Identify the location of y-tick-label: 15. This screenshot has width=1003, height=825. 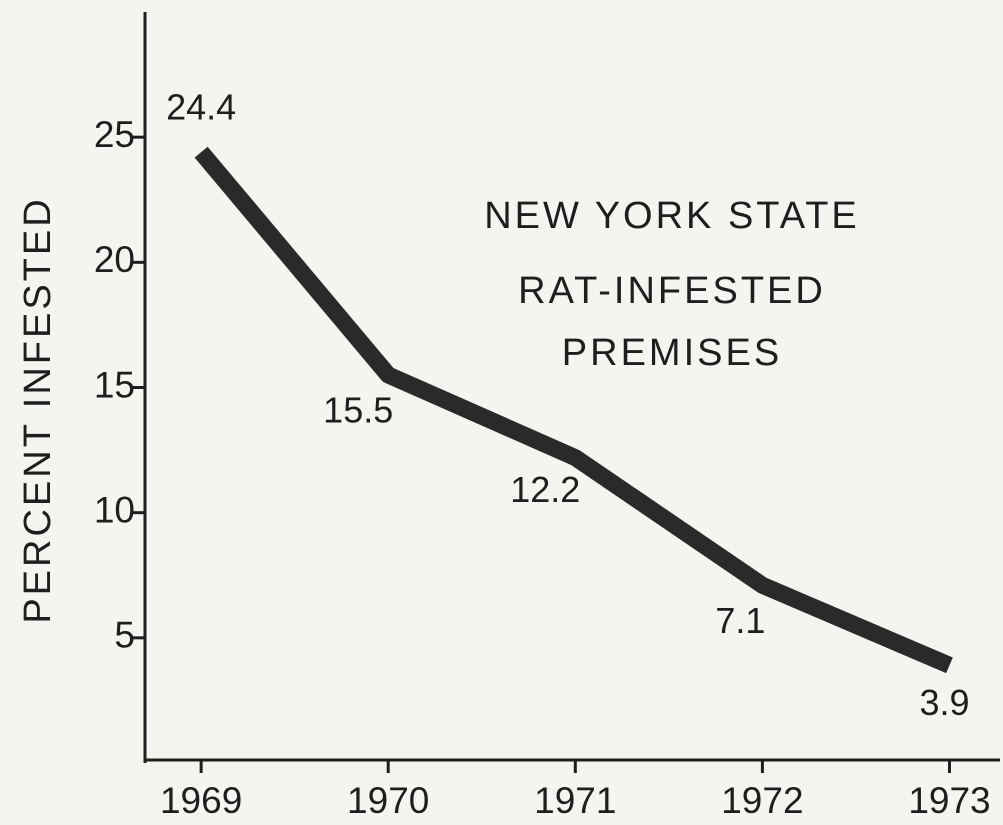
(114, 384).